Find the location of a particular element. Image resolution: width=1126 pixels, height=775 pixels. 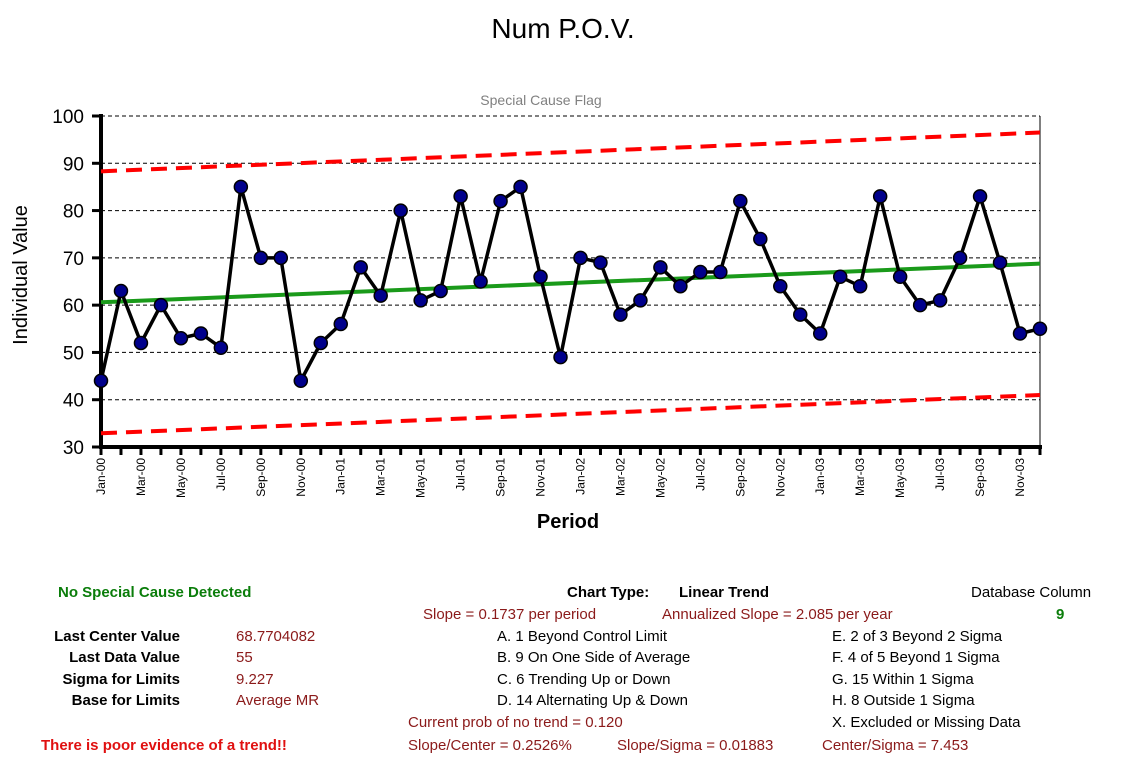

rule-a: A. 1 Beyond Control Limit is located at coordinates (582, 636).